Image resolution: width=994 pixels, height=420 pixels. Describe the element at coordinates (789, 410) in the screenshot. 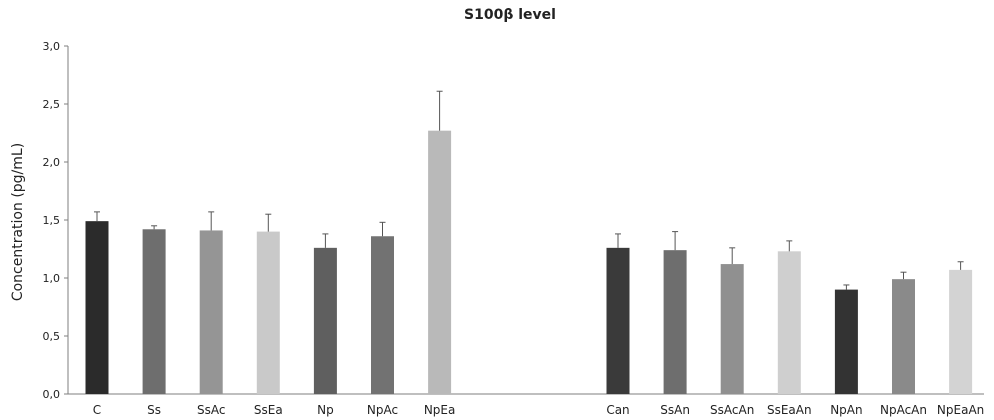

I see `category-label: SsEaAn` at that location.